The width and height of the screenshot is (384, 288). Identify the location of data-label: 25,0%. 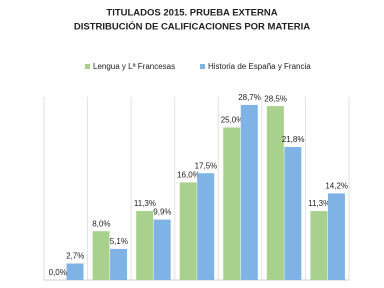
(232, 120).